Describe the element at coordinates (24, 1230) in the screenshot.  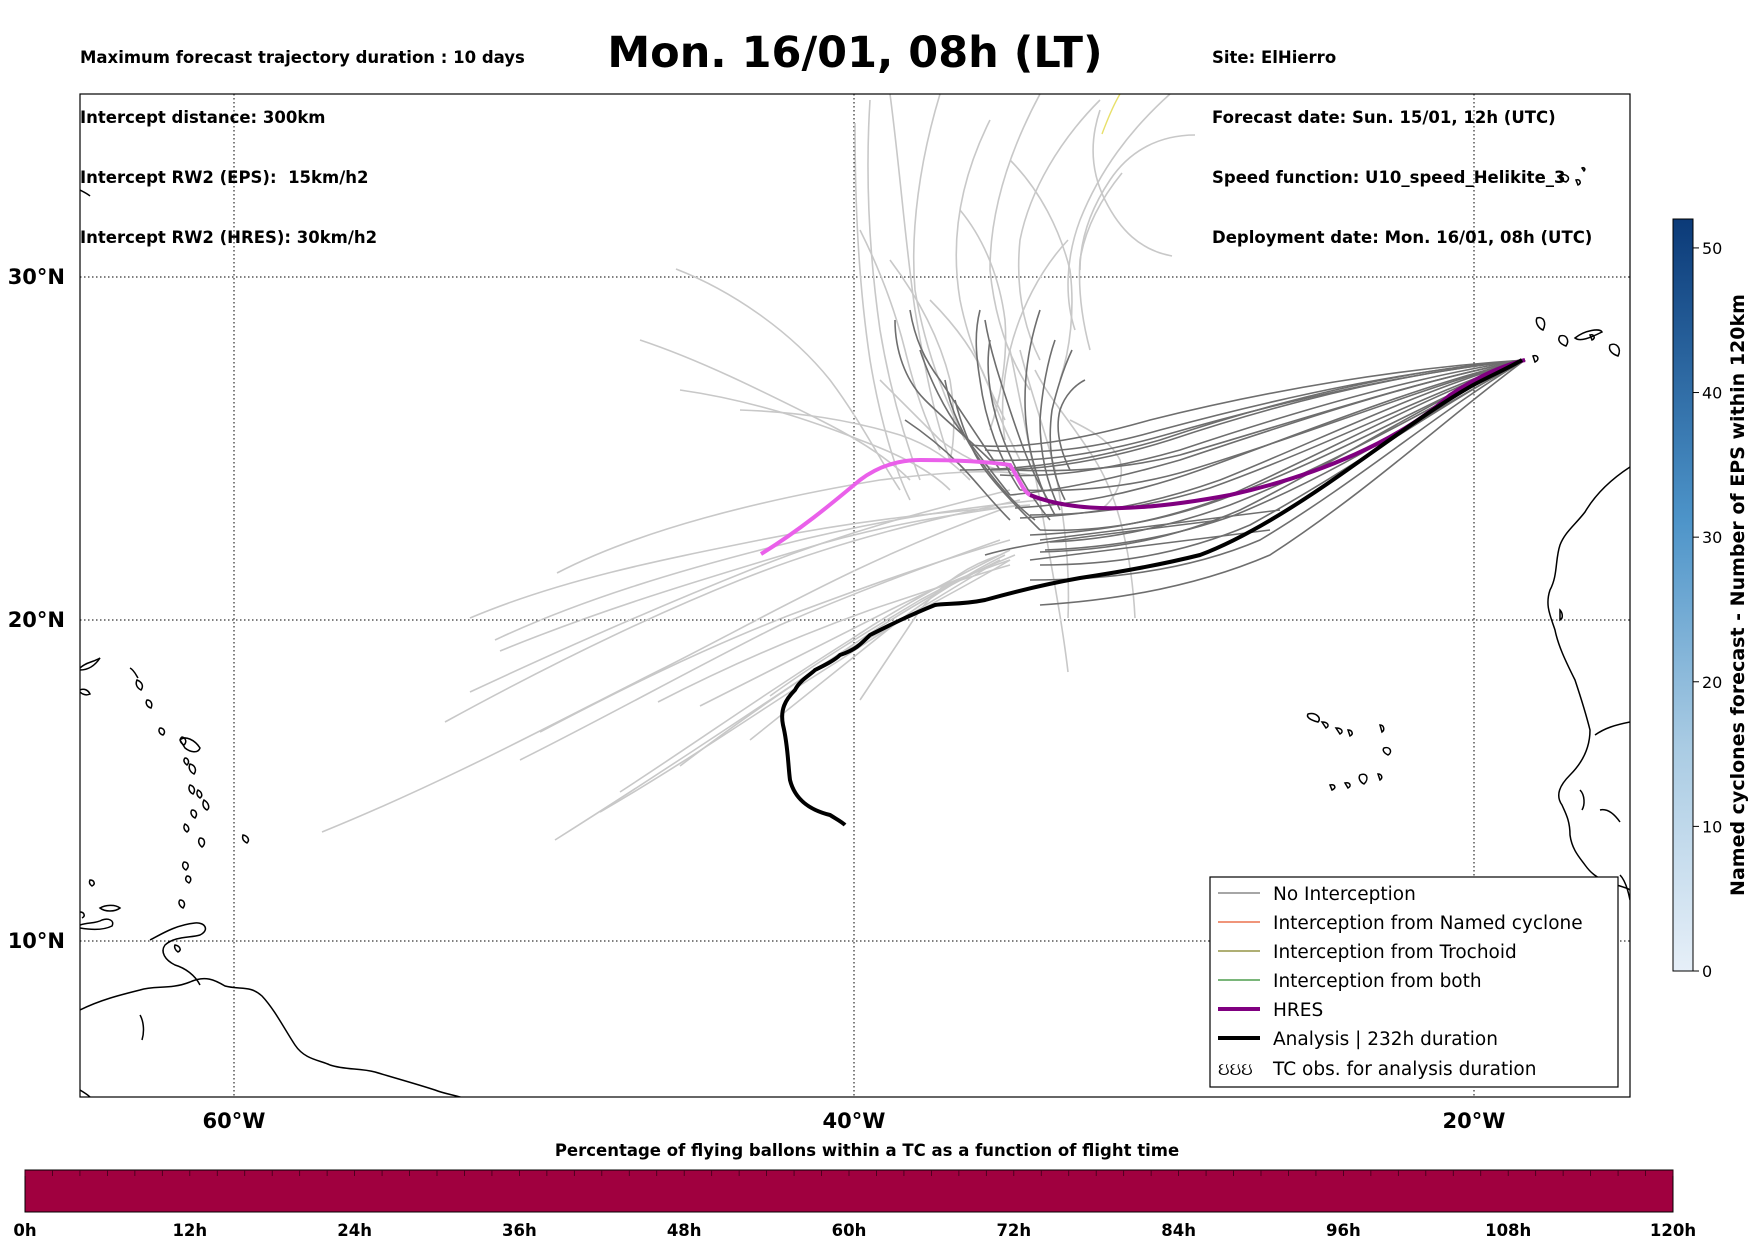
I see `bottom-bar-tick-label: 0h` at that location.